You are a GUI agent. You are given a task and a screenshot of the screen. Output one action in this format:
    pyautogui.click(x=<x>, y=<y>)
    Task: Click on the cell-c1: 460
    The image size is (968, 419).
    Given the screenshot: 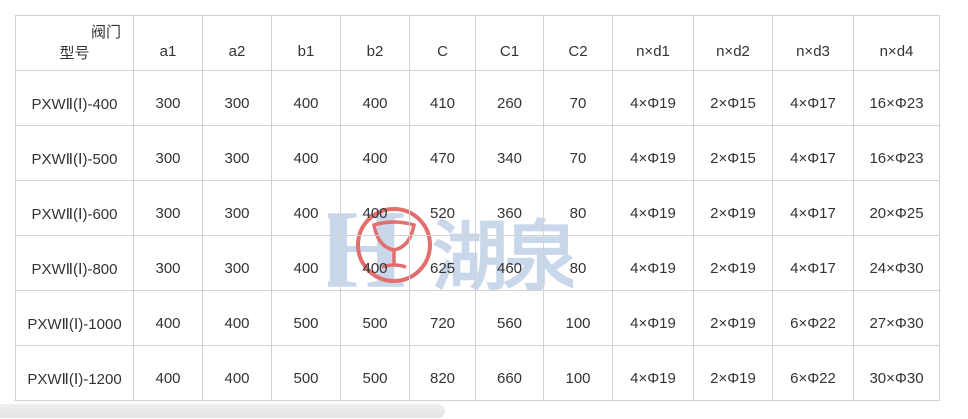 What is the action you would take?
    pyautogui.click(x=509, y=263)
    